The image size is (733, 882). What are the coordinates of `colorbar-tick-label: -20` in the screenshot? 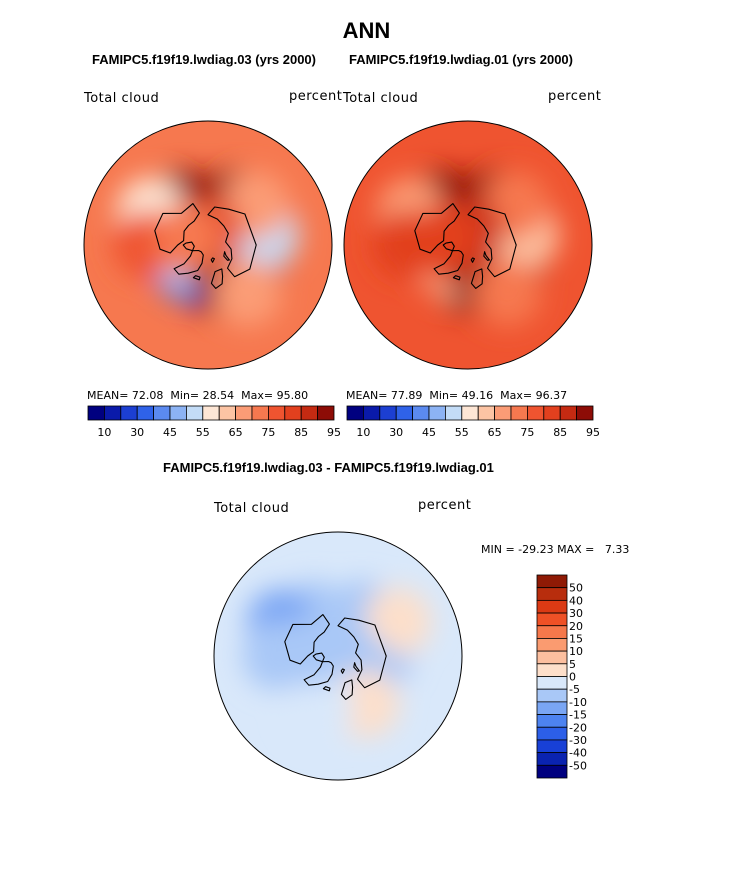 It's located at (578, 727).